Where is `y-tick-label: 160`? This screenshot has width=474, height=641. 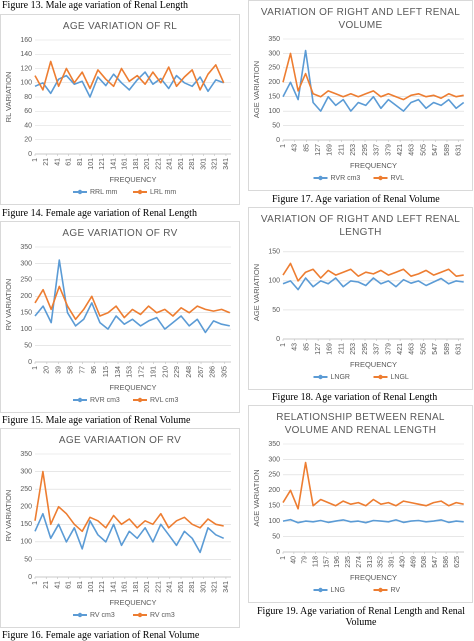
y-tick-label: 160 is located at coordinates (26, 40).